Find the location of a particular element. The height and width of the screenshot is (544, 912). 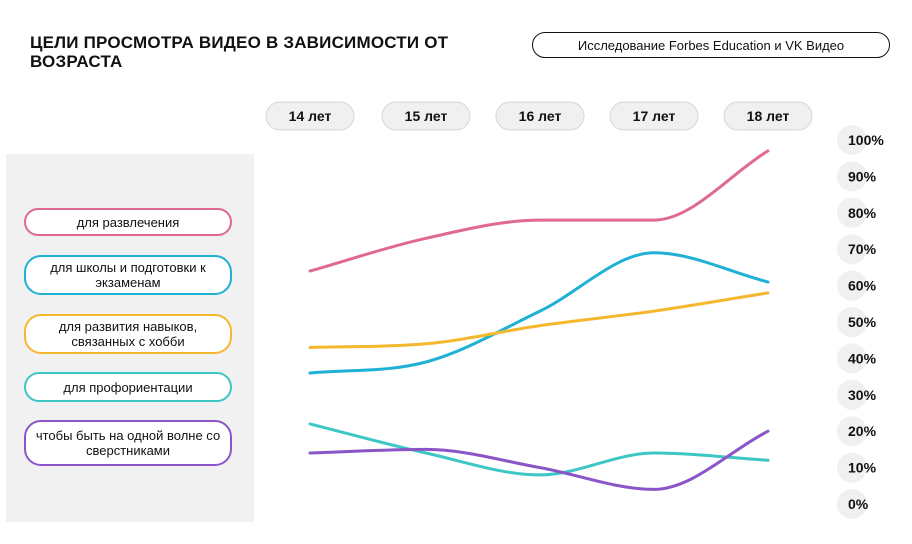

x-axis: 14 лет 15 лет 16 лет 17 лет 18 лет is located at coordinates (539, 116).